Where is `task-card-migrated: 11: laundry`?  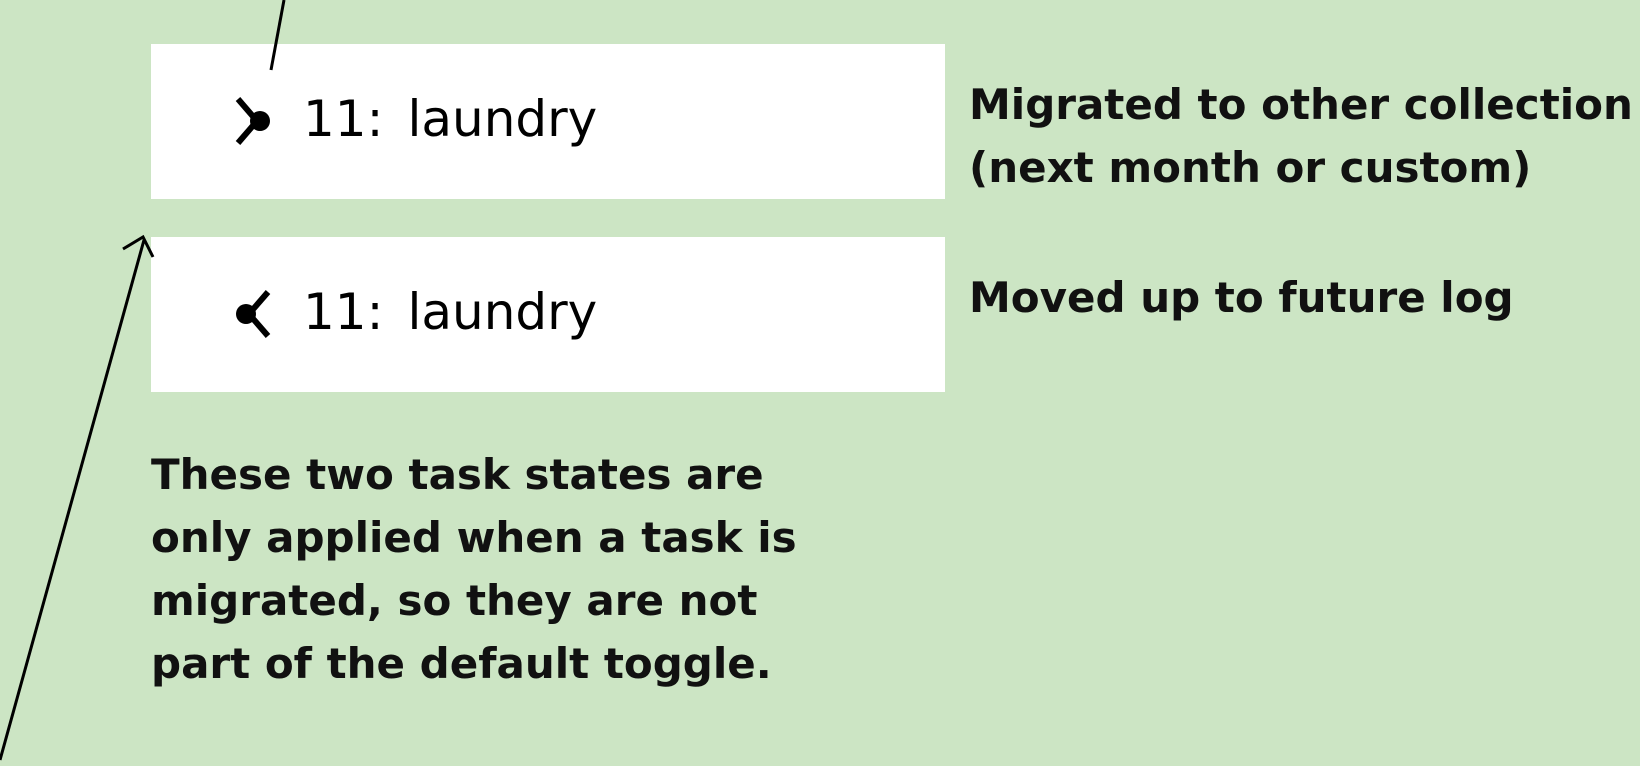
task-card-migrated: 11: laundry is located at coordinates (548, 121).